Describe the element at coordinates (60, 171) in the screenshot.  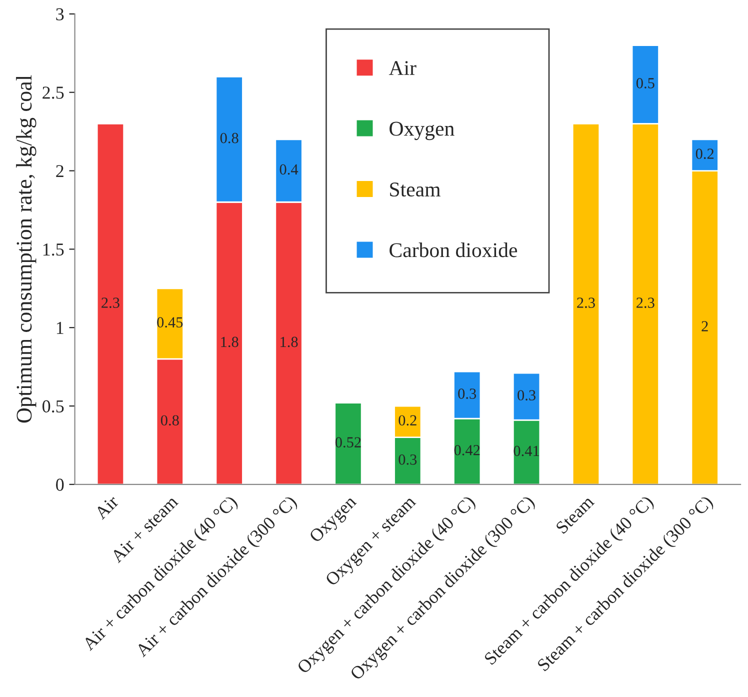
I see `y-tick-label: 2` at that location.